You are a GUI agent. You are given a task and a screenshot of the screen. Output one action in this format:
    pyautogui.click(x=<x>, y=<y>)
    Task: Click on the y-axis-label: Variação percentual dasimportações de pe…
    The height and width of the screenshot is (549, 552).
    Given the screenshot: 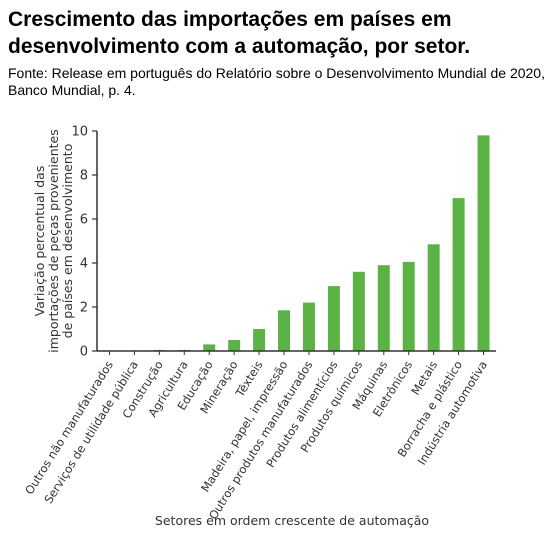 What is the action you would take?
    pyautogui.click(x=53, y=241)
    